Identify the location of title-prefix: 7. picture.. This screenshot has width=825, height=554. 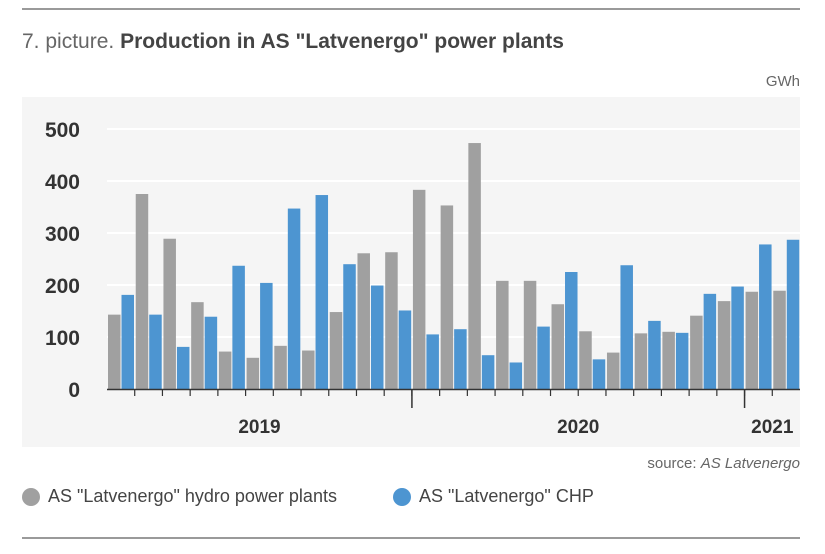
(68, 41).